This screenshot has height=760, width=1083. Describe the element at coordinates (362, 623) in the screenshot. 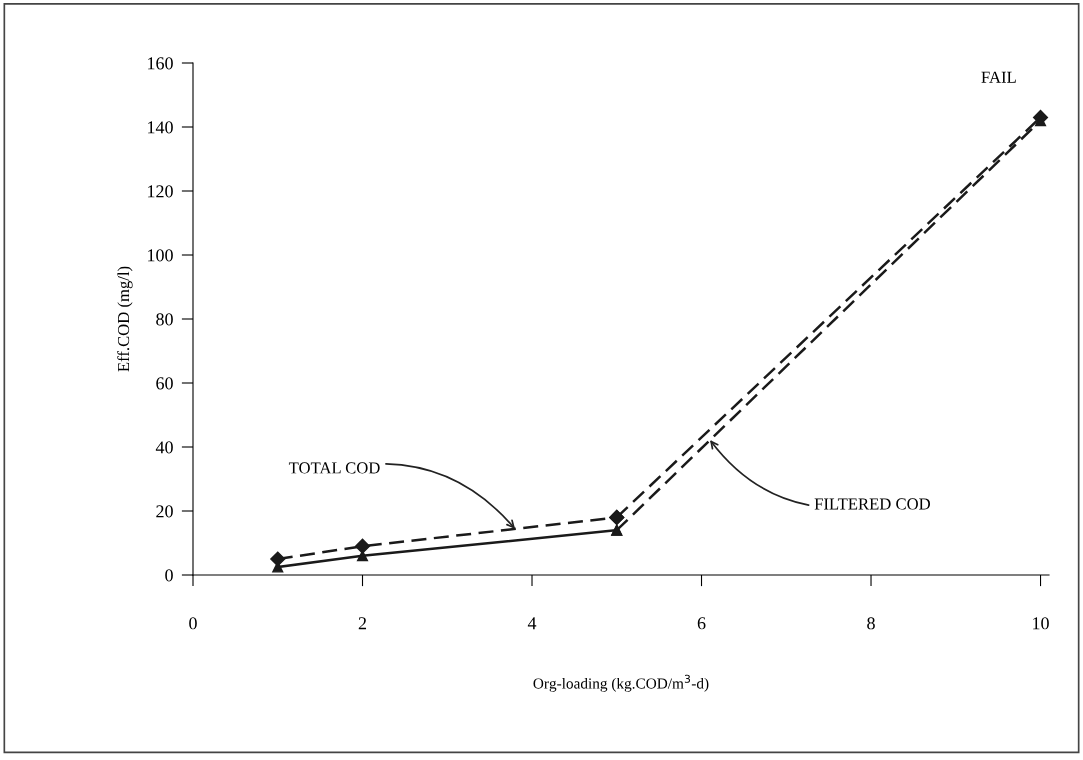

I see `x-tick-label: 2` at that location.